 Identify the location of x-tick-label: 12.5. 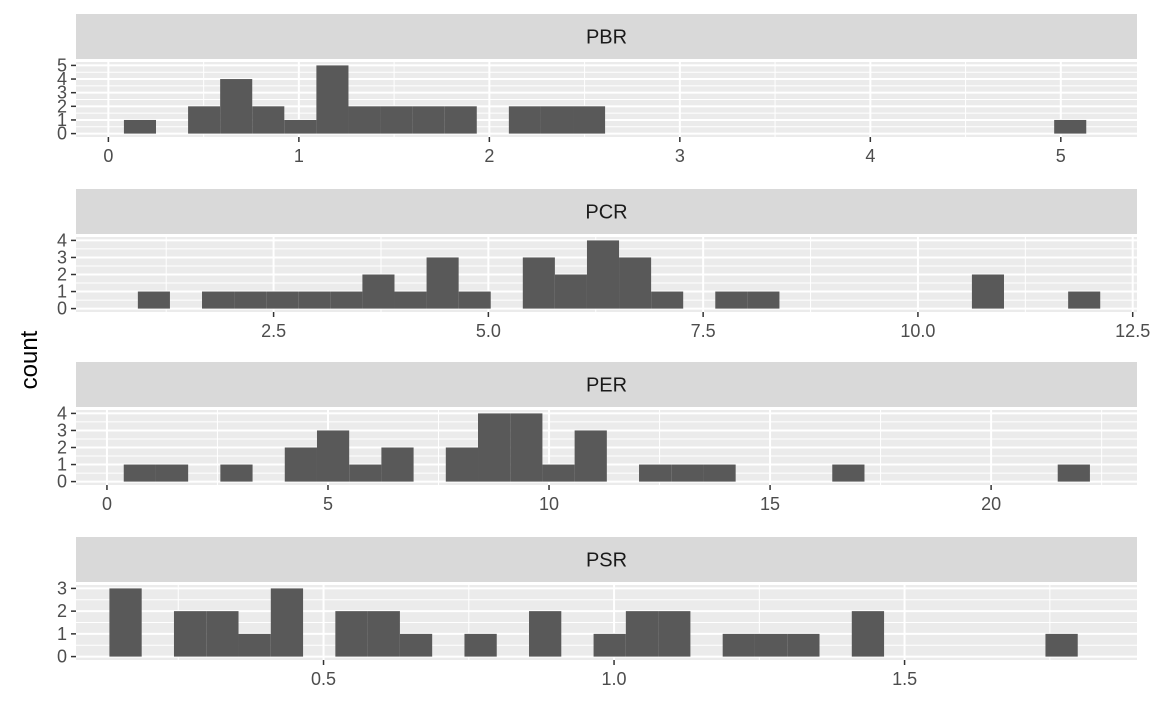
(1132, 331).